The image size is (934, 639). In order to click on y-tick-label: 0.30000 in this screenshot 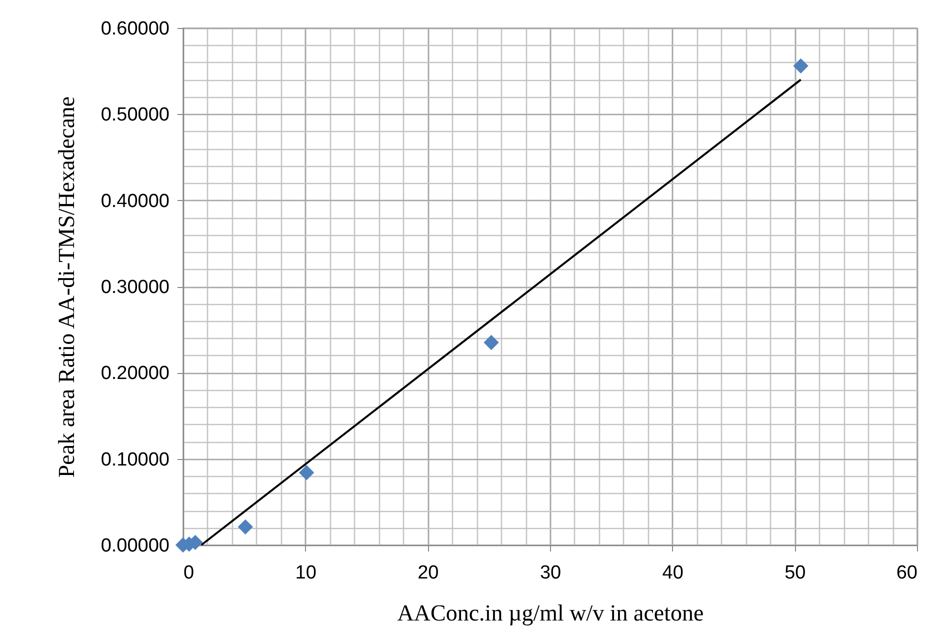, I will do `click(135, 287)`.